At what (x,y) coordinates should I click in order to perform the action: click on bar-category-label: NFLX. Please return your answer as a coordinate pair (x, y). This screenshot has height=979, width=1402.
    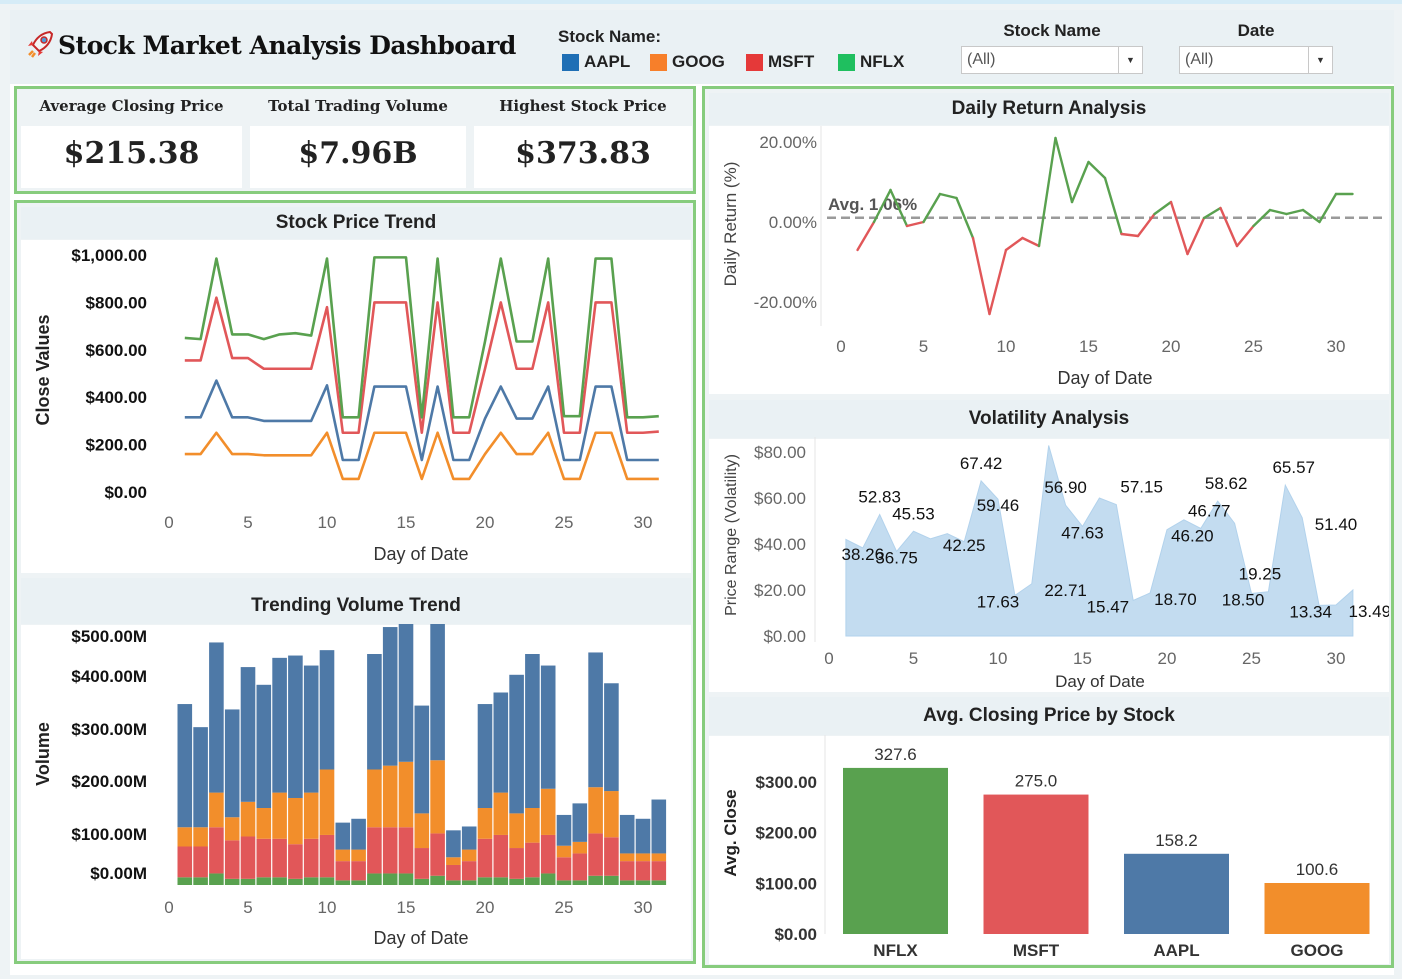
    Looking at the image, I should click on (895, 950).